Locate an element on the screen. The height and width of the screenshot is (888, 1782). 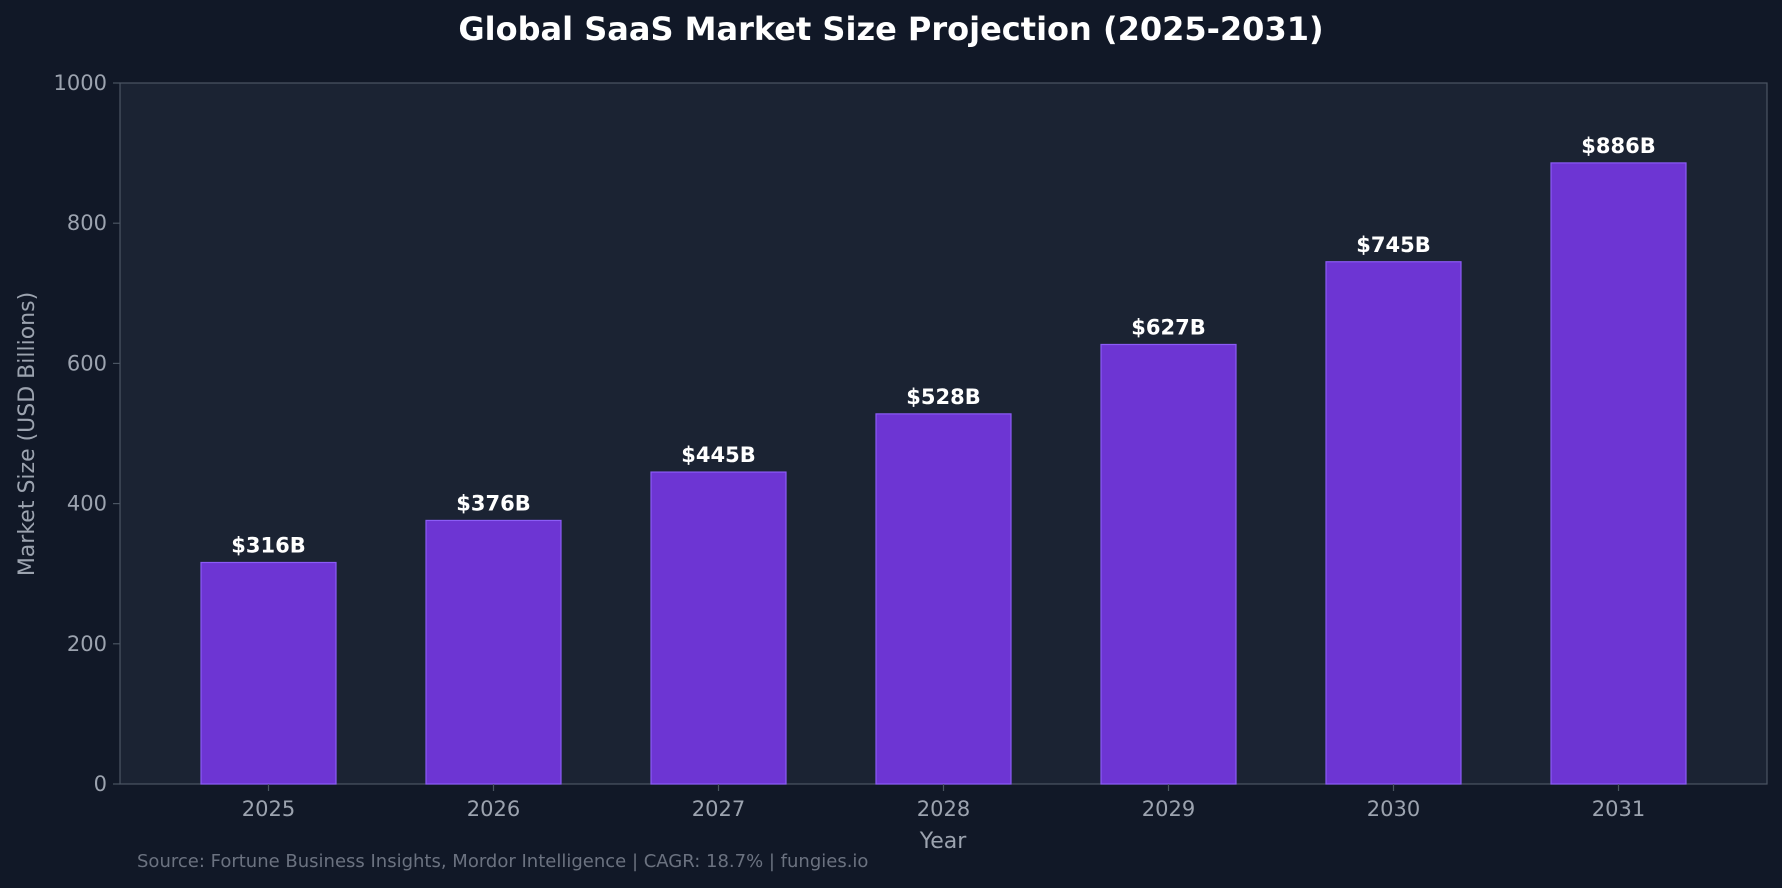
bar-value-label: $886B is located at coordinates (1618, 146).